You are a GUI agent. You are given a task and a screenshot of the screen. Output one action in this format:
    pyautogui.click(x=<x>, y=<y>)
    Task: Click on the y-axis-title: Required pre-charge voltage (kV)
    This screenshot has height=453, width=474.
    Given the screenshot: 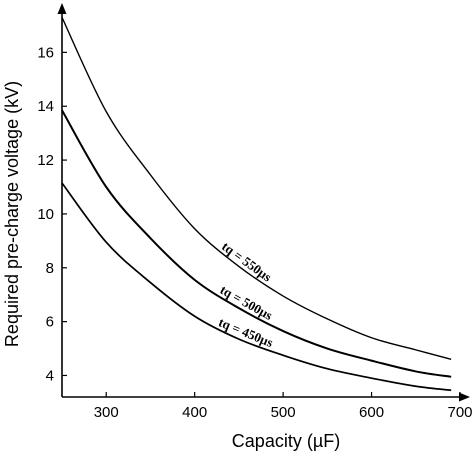 What is the action you would take?
    pyautogui.click(x=12, y=214)
    